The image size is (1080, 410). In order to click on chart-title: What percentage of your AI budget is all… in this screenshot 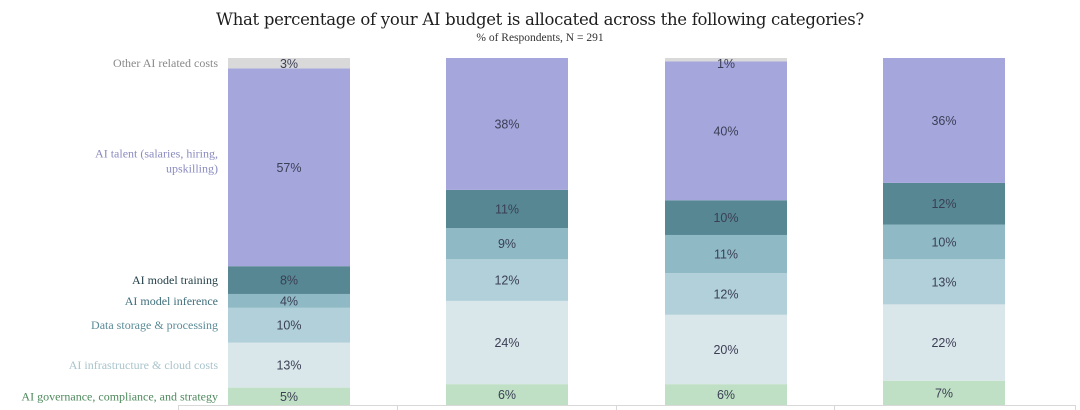, I will do `click(540, 19)`.